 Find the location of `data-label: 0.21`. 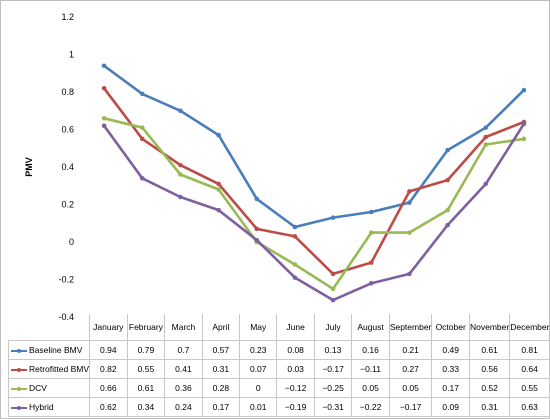

data-label: 0.21 is located at coordinates (410, 350).